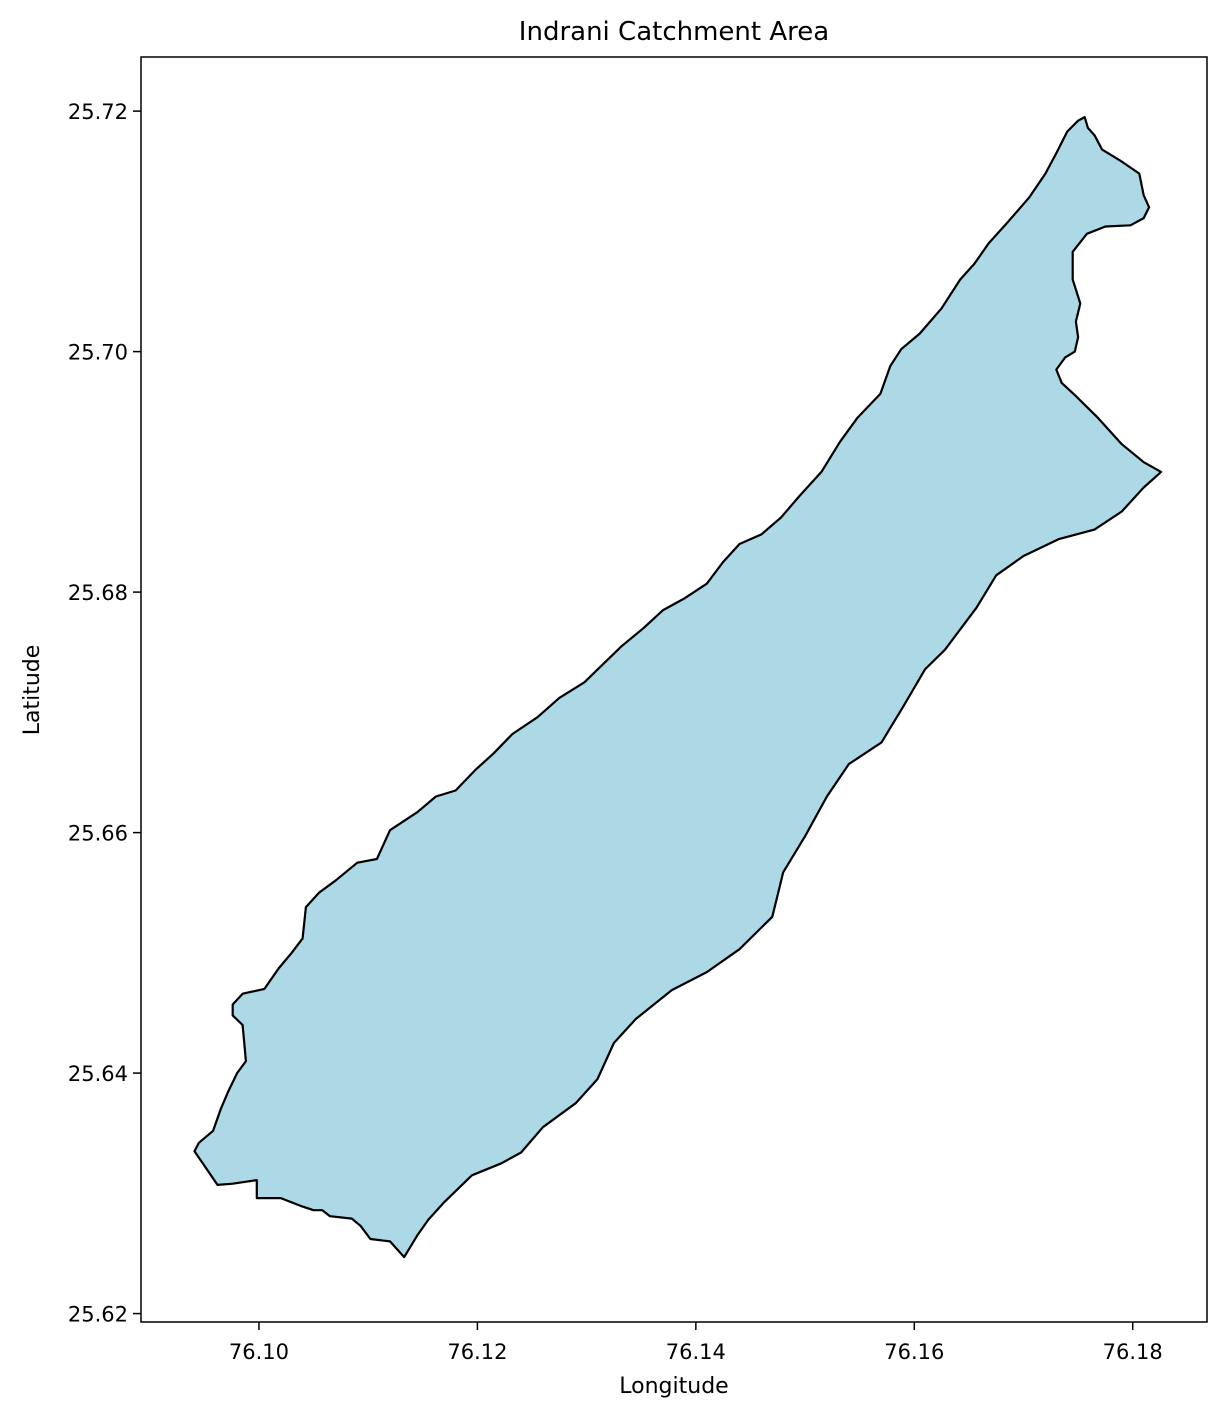 The height and width of the screenshot is (1417, 1225). Describe the element at coordinates (673, 1386) in the screenshot. I see `x-axis-label: Longitude` at that location.